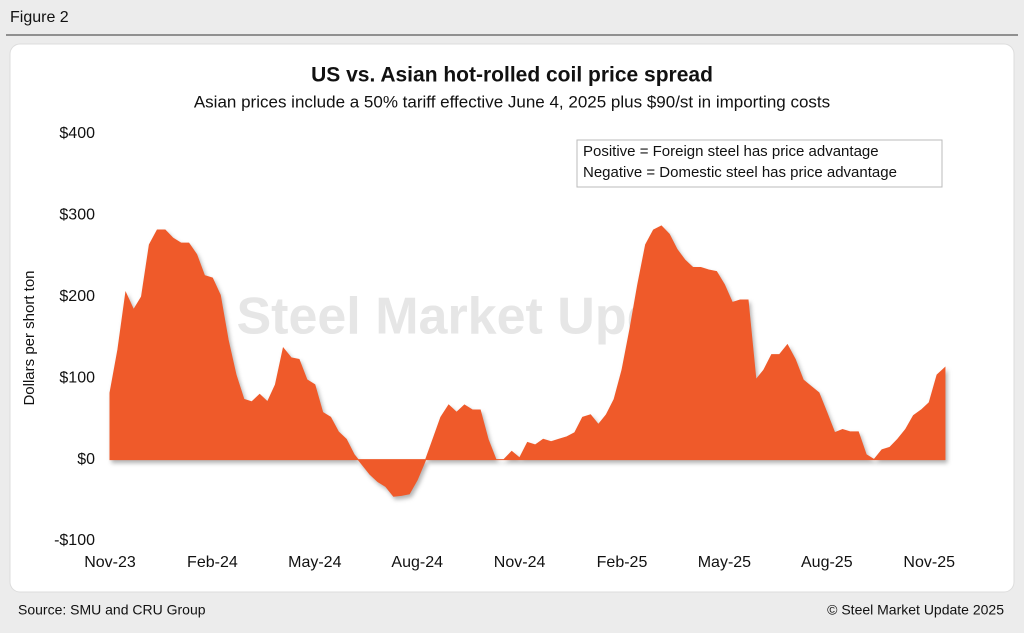  Describe the element at coordinates (77, 133) in the screenshot. I see `y-tick-label: $400` at that location.